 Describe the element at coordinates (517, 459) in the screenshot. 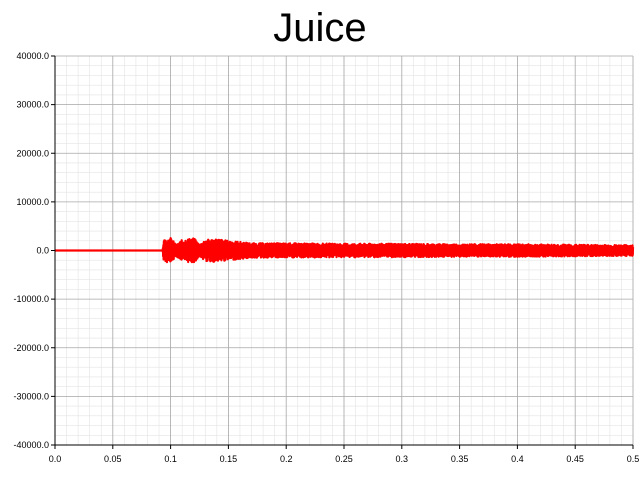

I see `x-tick-label: 0.4` at that location.